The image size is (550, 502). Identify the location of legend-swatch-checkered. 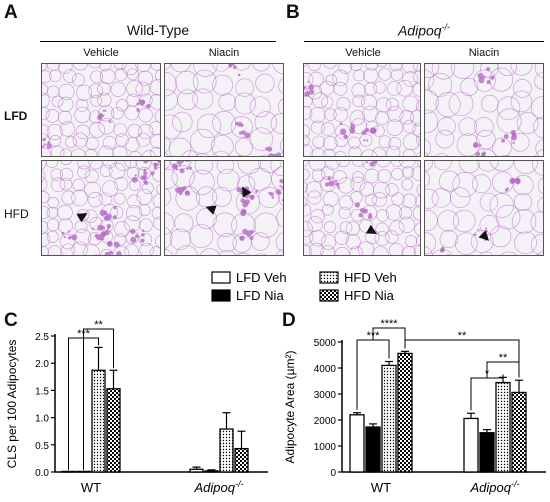
(329, 295).